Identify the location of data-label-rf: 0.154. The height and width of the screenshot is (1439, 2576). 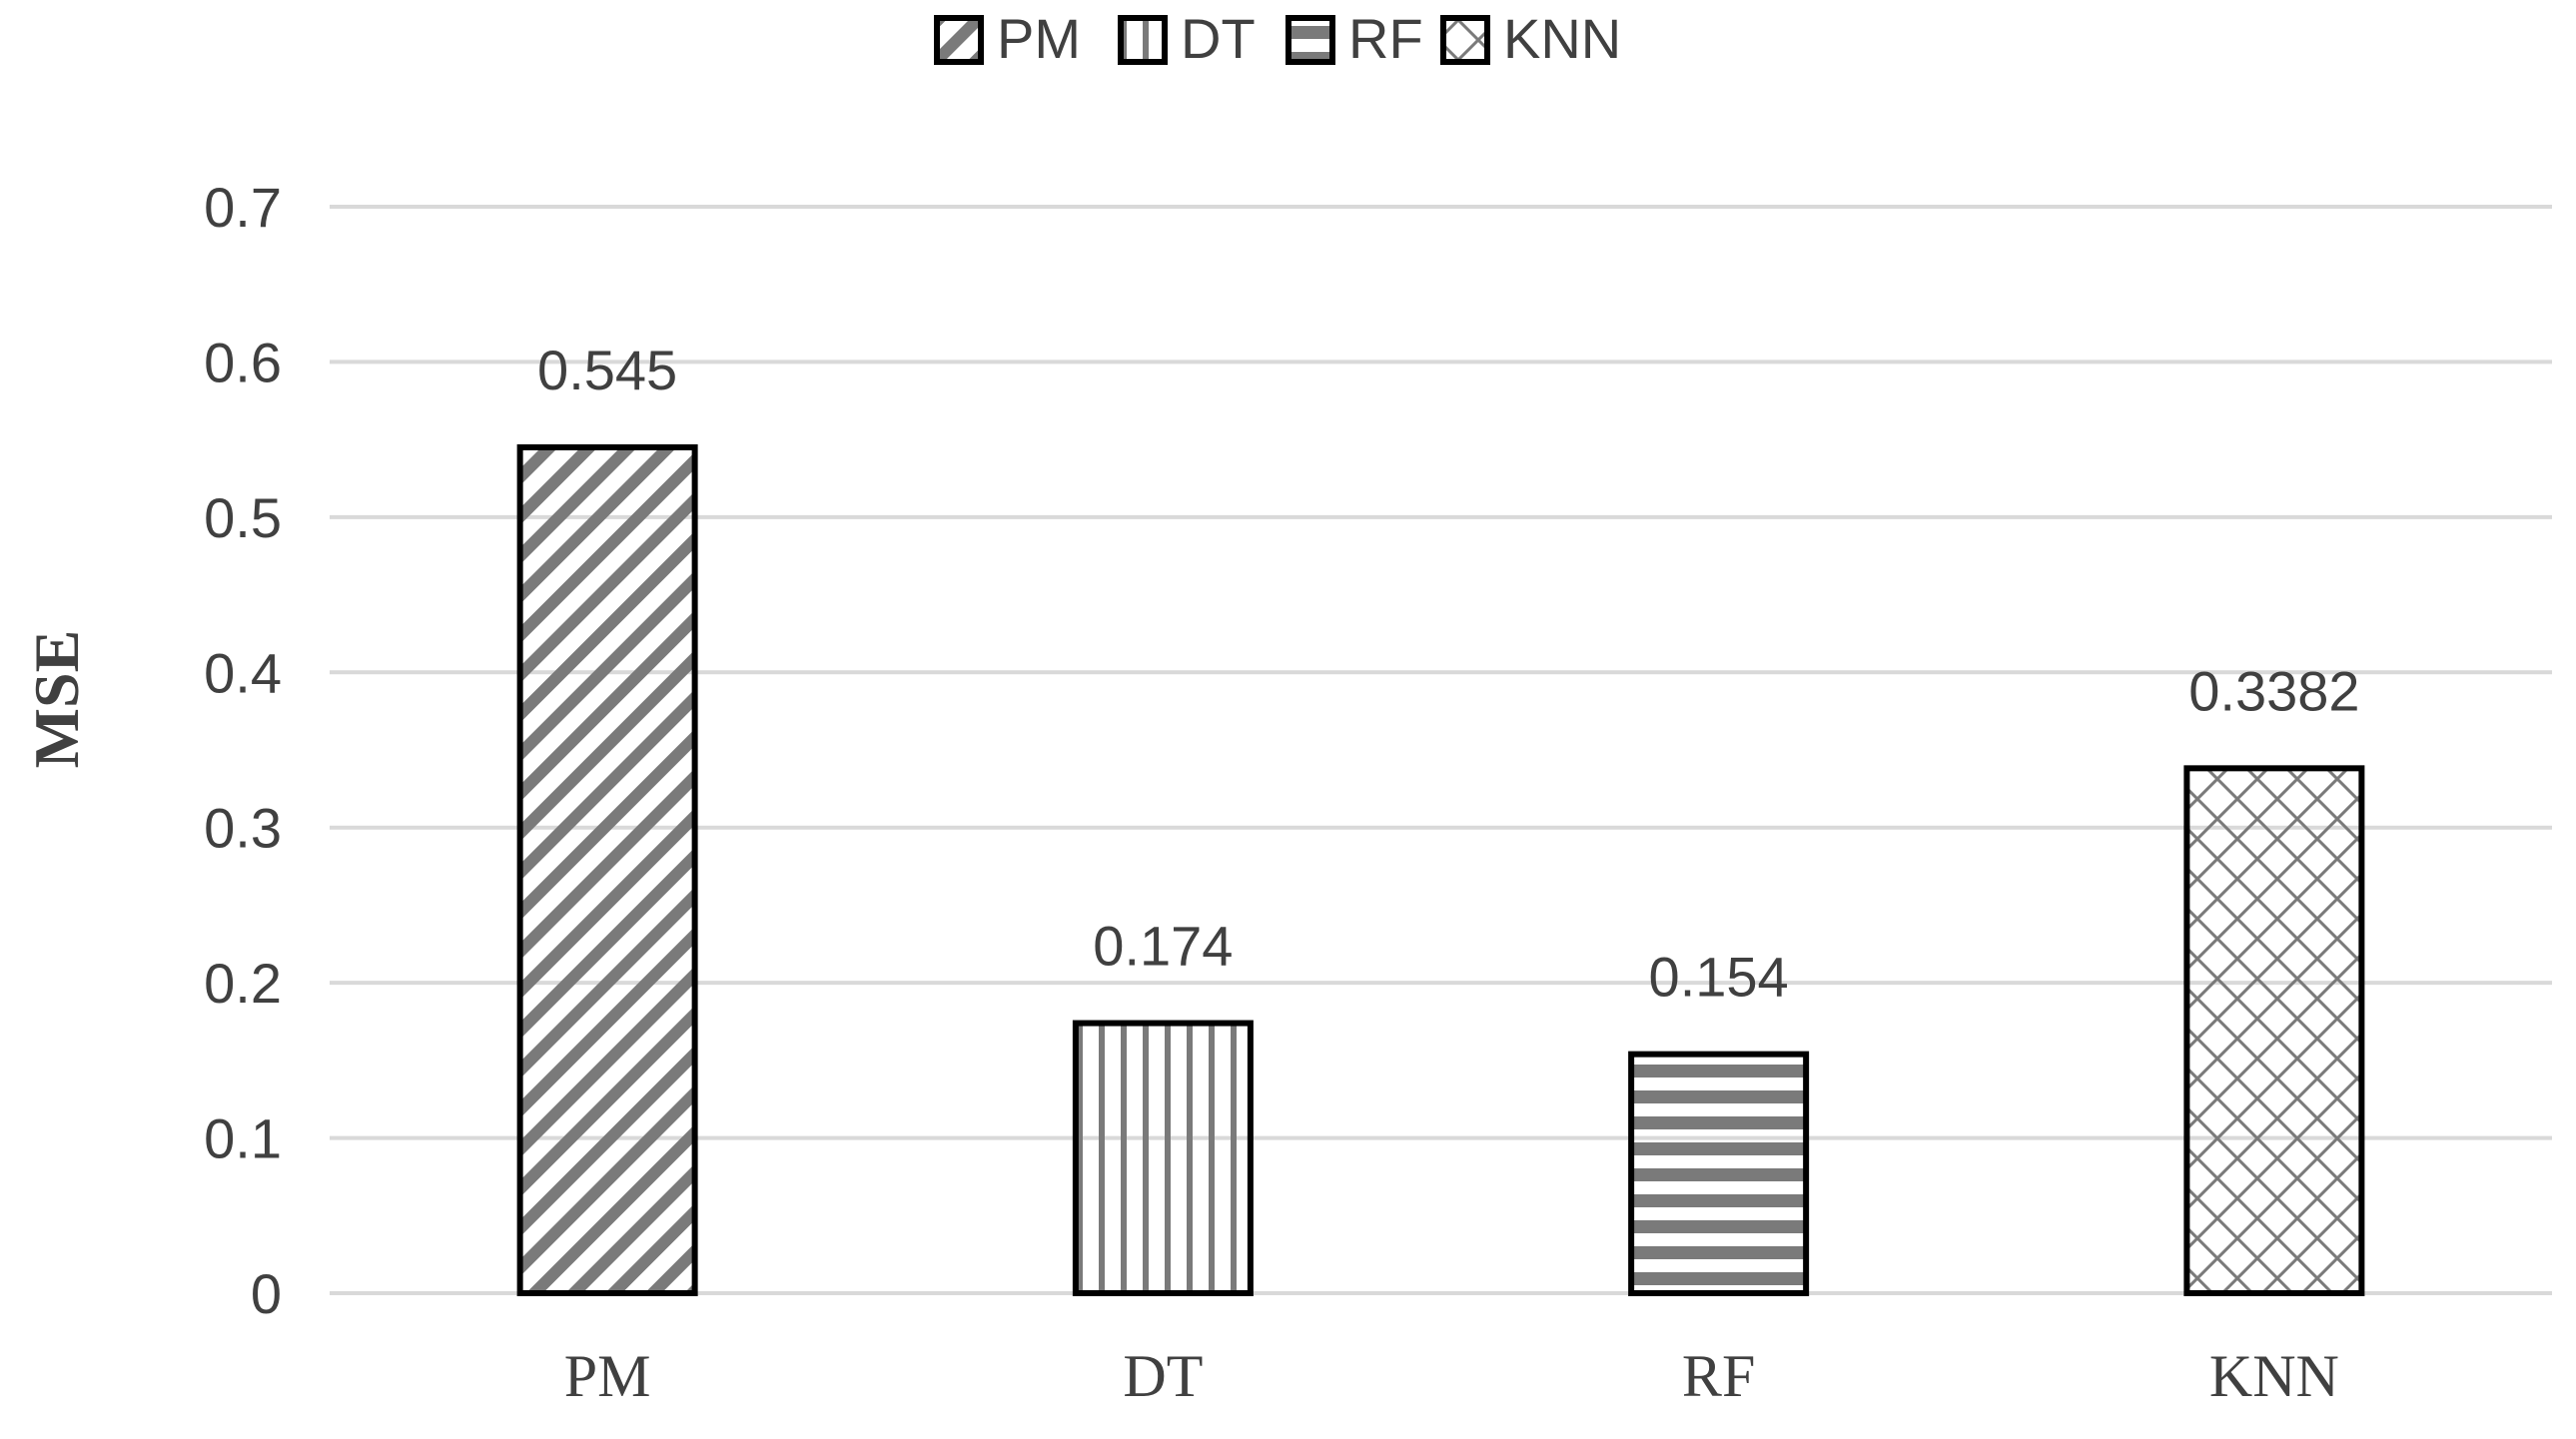
(1719, 978).